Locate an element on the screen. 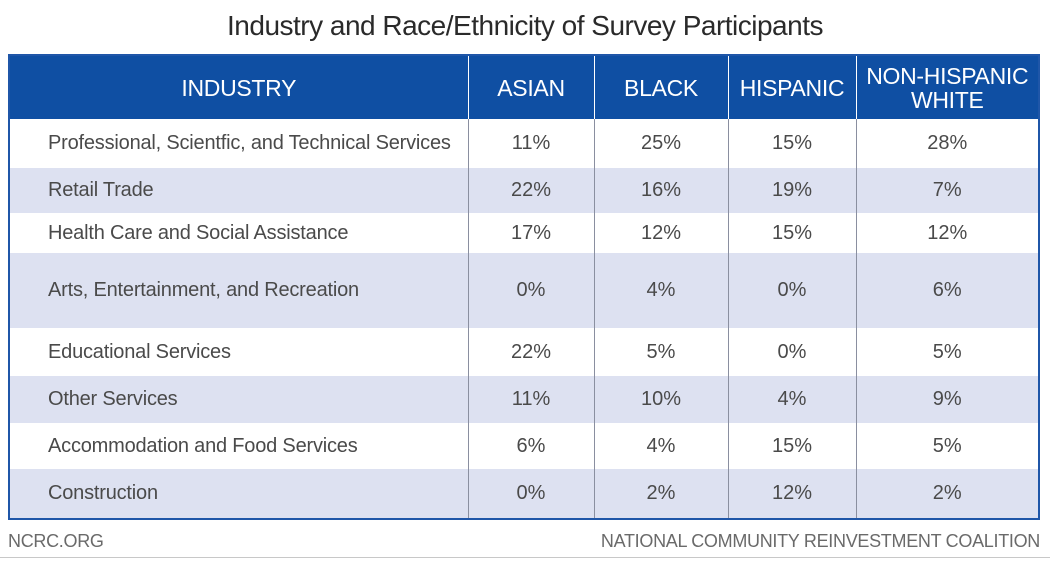 The height and width of the screenshot is (565, 1050). industry-cell: Accommodation and Food Services is located at coordinates (203, 445).